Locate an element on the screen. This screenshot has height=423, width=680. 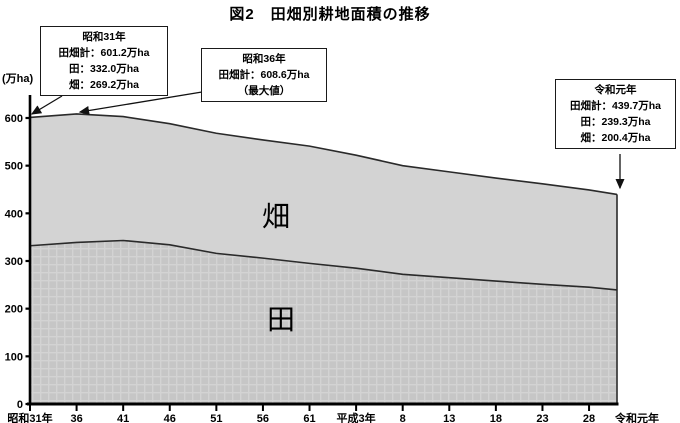
annotation-line: 畑：269.2万ha is located at coordinates (104, 85).